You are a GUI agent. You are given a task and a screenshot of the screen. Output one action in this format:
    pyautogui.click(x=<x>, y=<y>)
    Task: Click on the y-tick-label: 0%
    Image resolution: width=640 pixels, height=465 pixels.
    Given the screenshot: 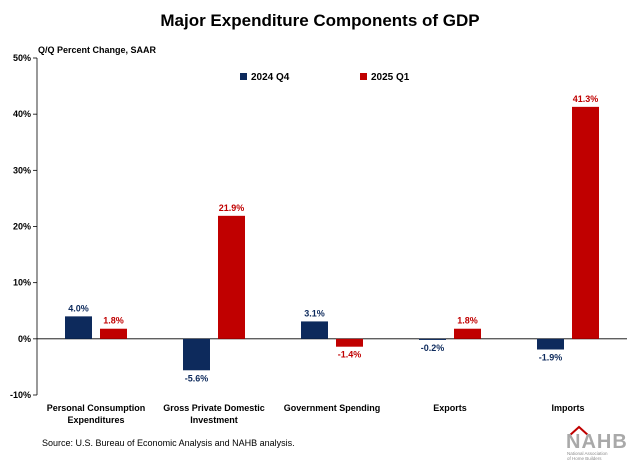 What is the action you would take?
    pyautogui.click(x=24, y=339)
    